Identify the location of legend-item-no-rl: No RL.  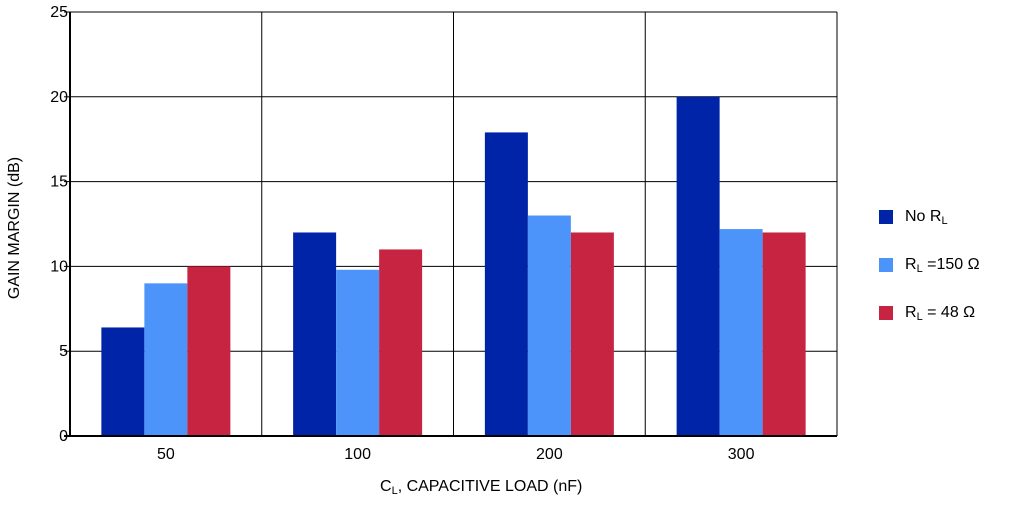
(944, 217).